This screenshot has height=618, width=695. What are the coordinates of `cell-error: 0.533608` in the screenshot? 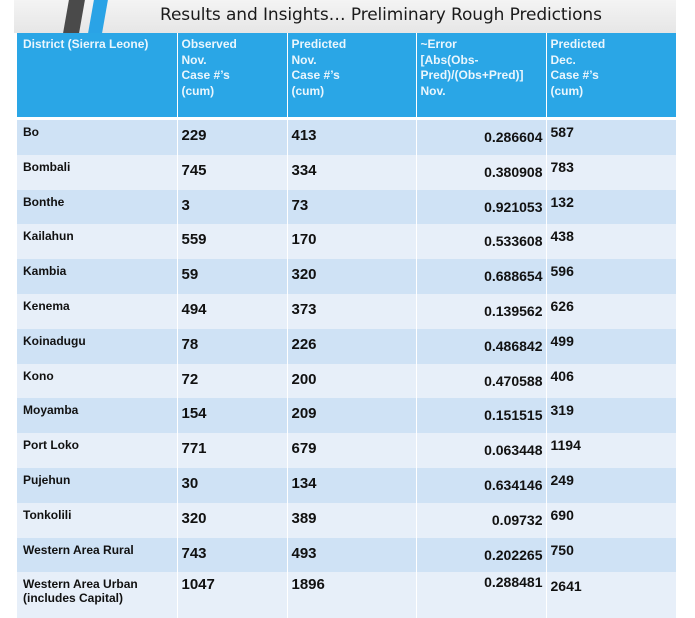 It's located at (480, 242).